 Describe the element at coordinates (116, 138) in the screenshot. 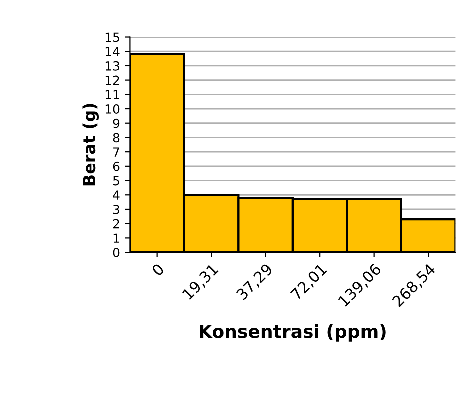

I see `y-tick-label: 8` at that location.